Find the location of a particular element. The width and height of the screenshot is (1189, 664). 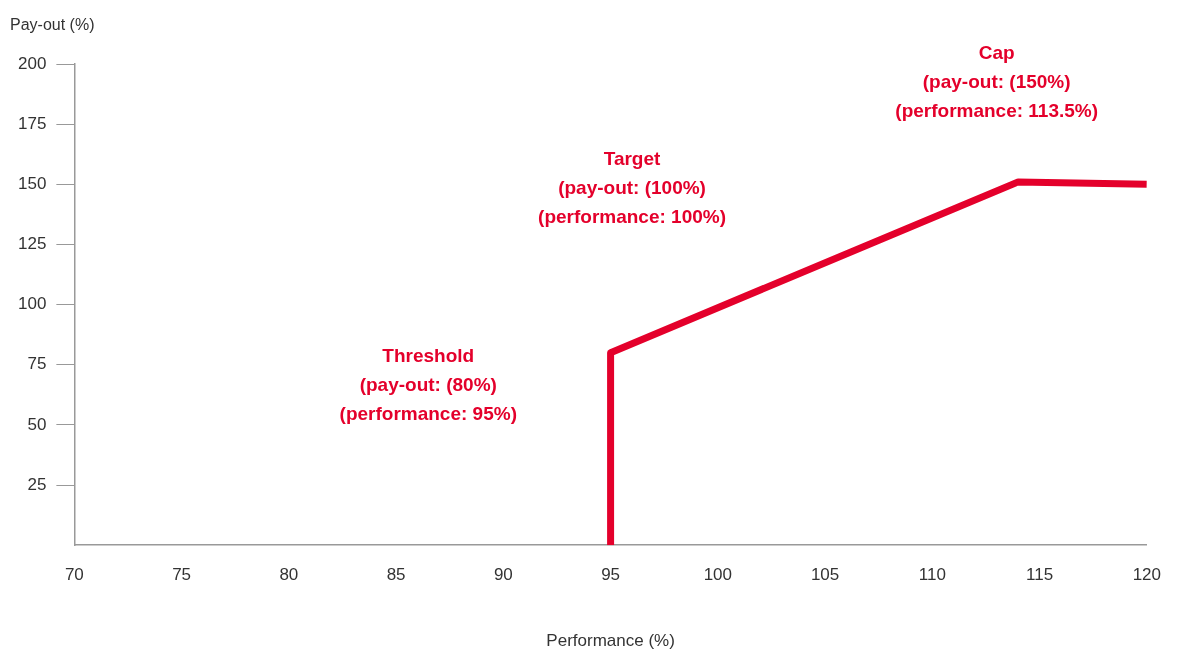

y-axis-title: Pay-out (%) is located at coordinates (52, 25).